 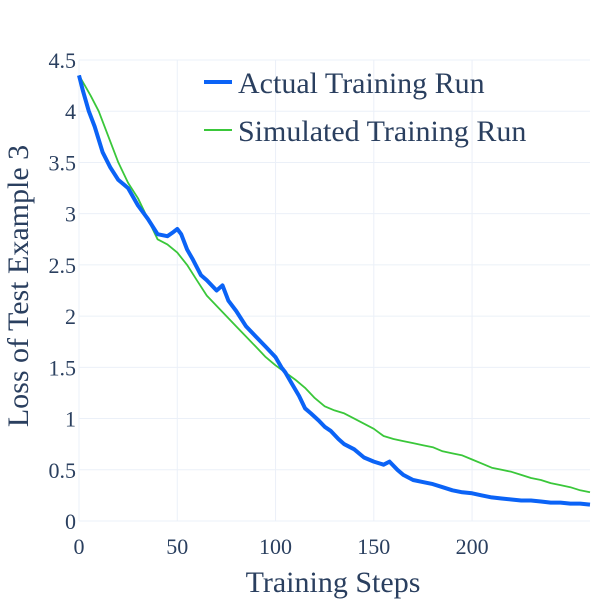 What do you see at coordinates (177, 546) in the screenshot?
I see `x-tick-label: 50` at bounding box center [177, 546].